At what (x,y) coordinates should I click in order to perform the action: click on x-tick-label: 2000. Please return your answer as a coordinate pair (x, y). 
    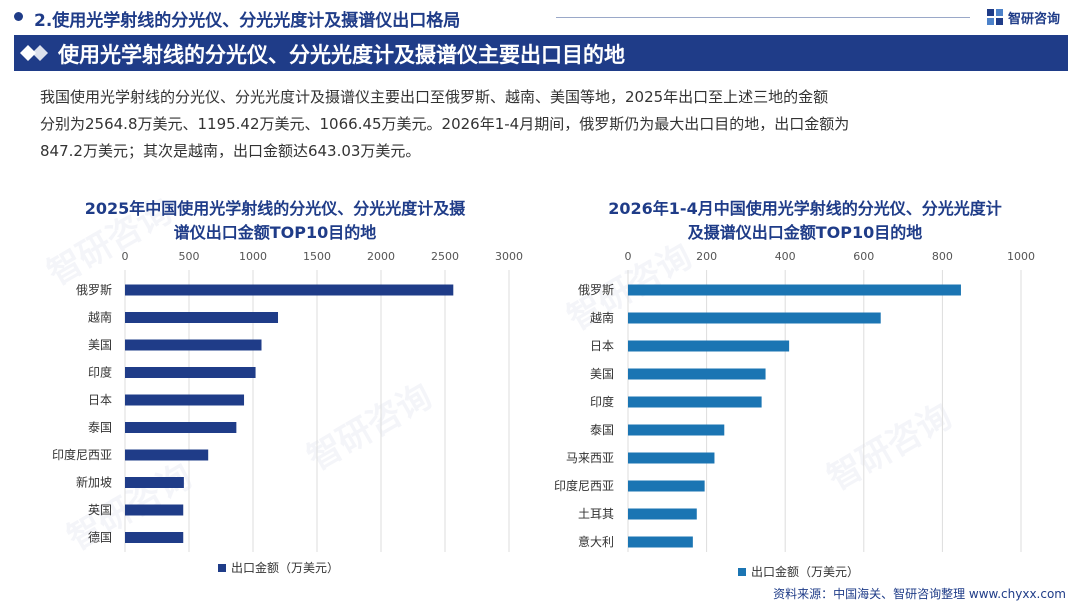
    Looking at the image, I should click on (381, 256).